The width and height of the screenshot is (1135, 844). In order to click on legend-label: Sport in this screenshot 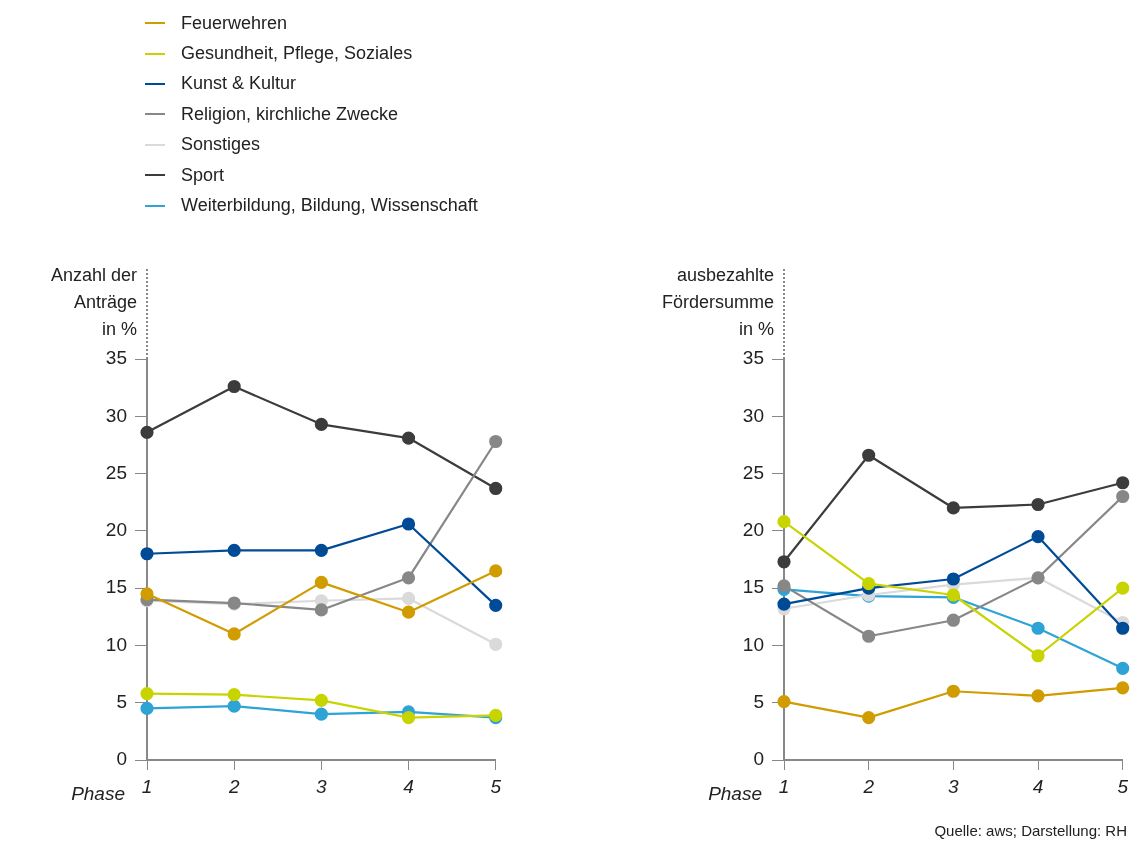, I will do `click(203, 175)`.